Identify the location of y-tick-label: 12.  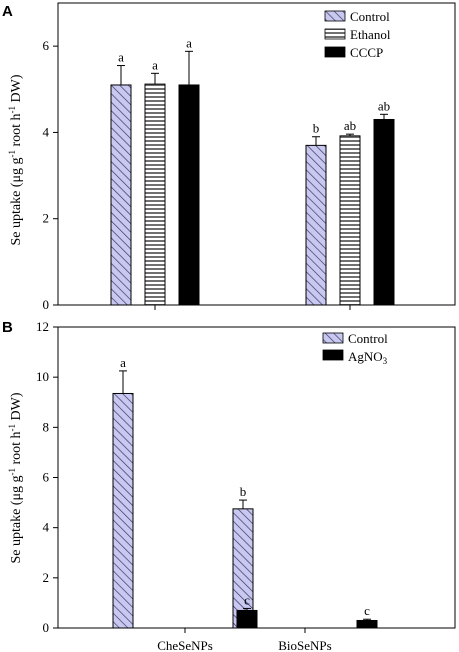
(42, 326).